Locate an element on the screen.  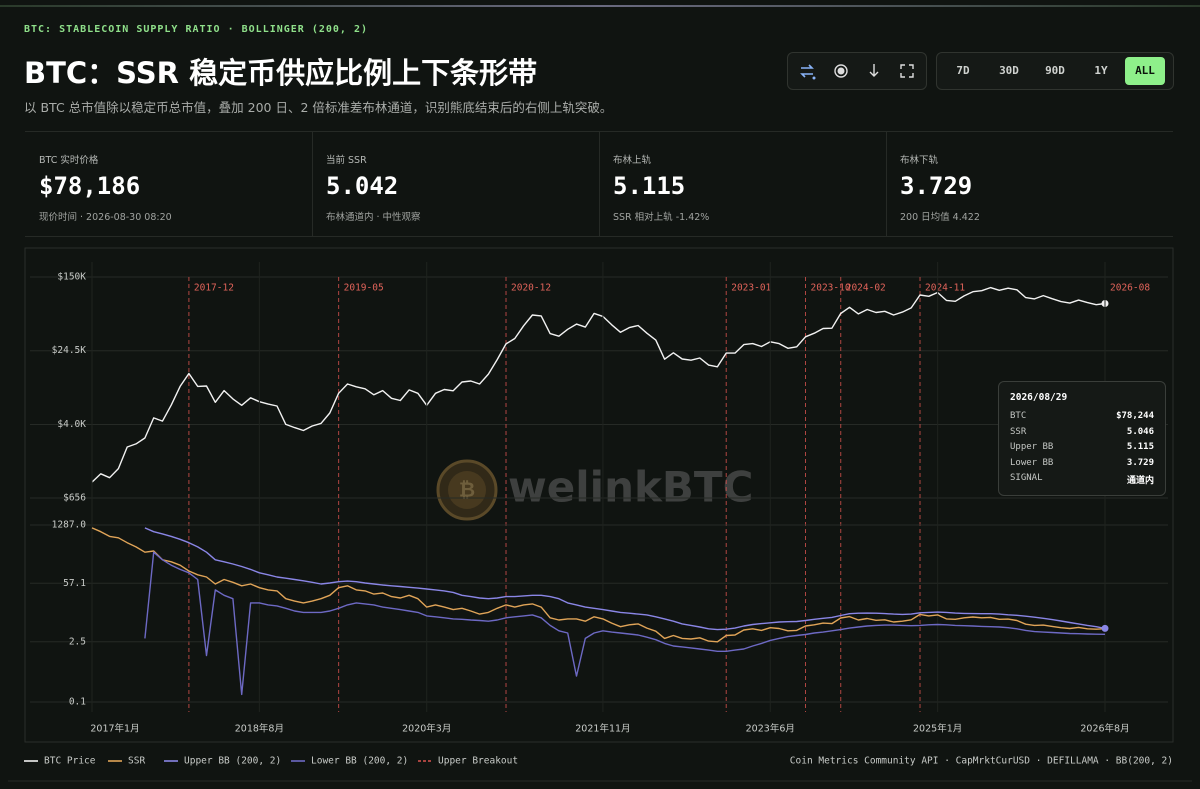
watermark-text: welinkBTC is located at coordinates (630, 487).